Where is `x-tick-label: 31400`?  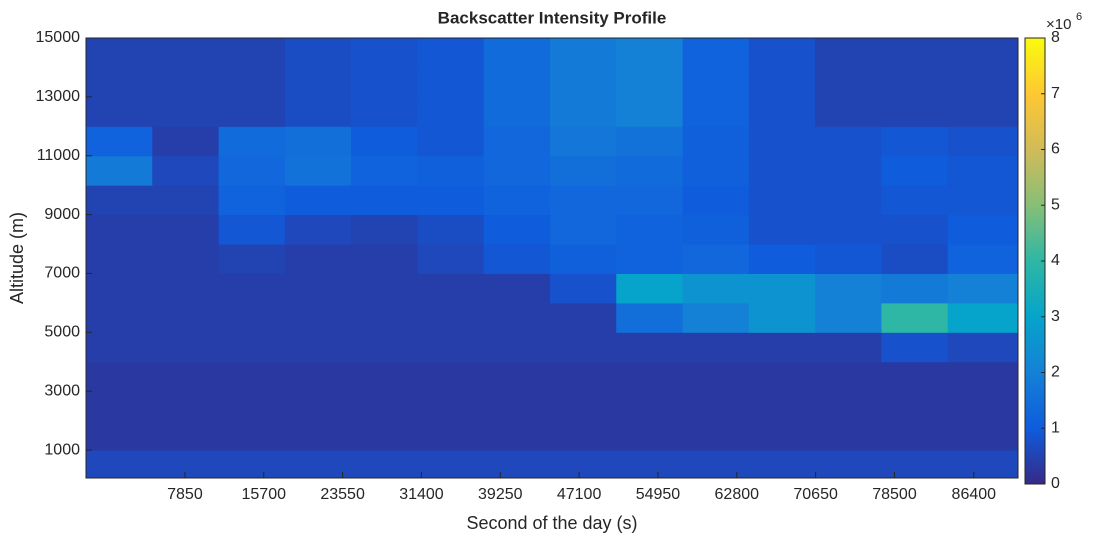 x-tick-label: 31400 is located at coordinates (421, 494).